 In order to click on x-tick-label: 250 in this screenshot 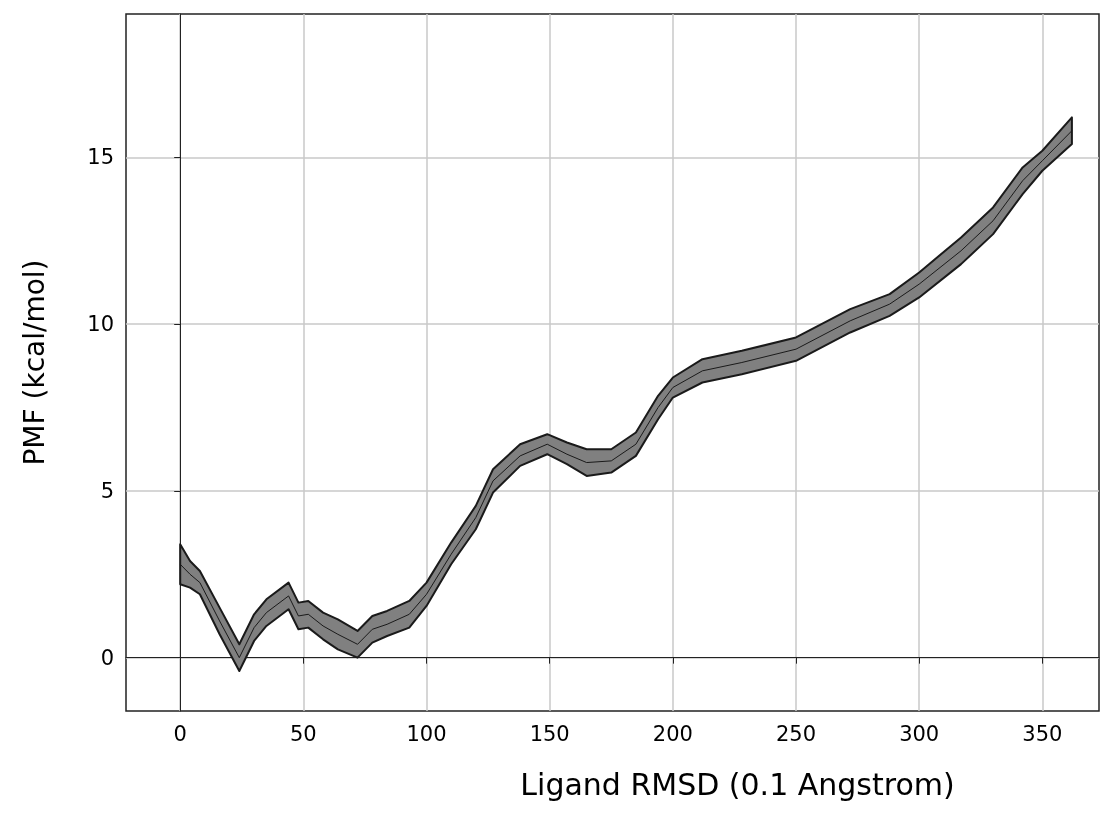, I will do `click(796, 733)`.